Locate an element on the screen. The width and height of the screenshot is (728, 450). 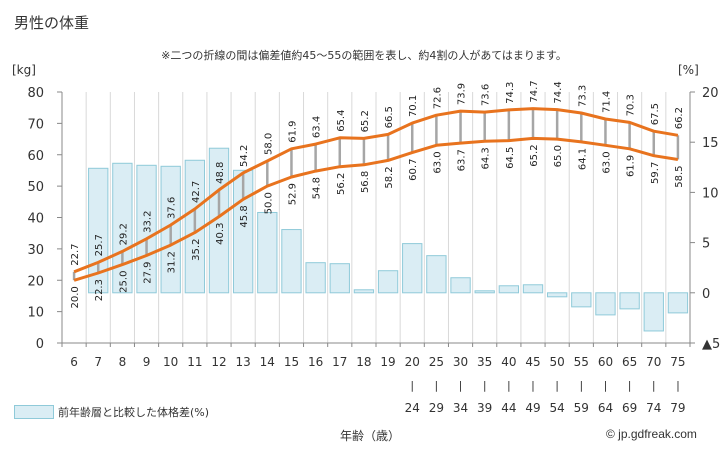
lower-value-label: 58.5 is located at coordinates (679, 176).